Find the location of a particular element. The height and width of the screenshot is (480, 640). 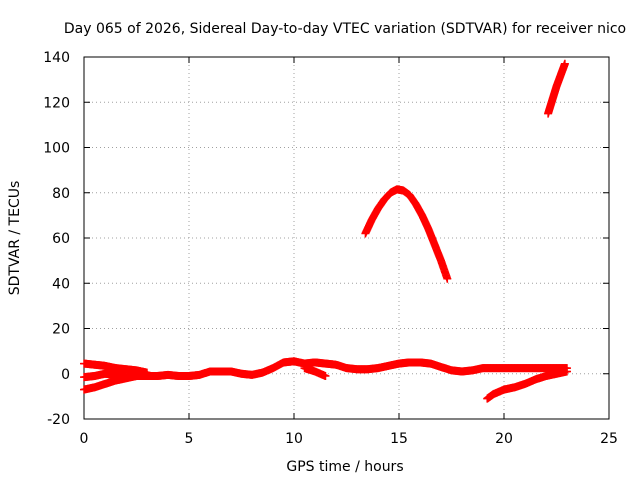

y-tick-label: -20 is located at coordinates (58, 420).